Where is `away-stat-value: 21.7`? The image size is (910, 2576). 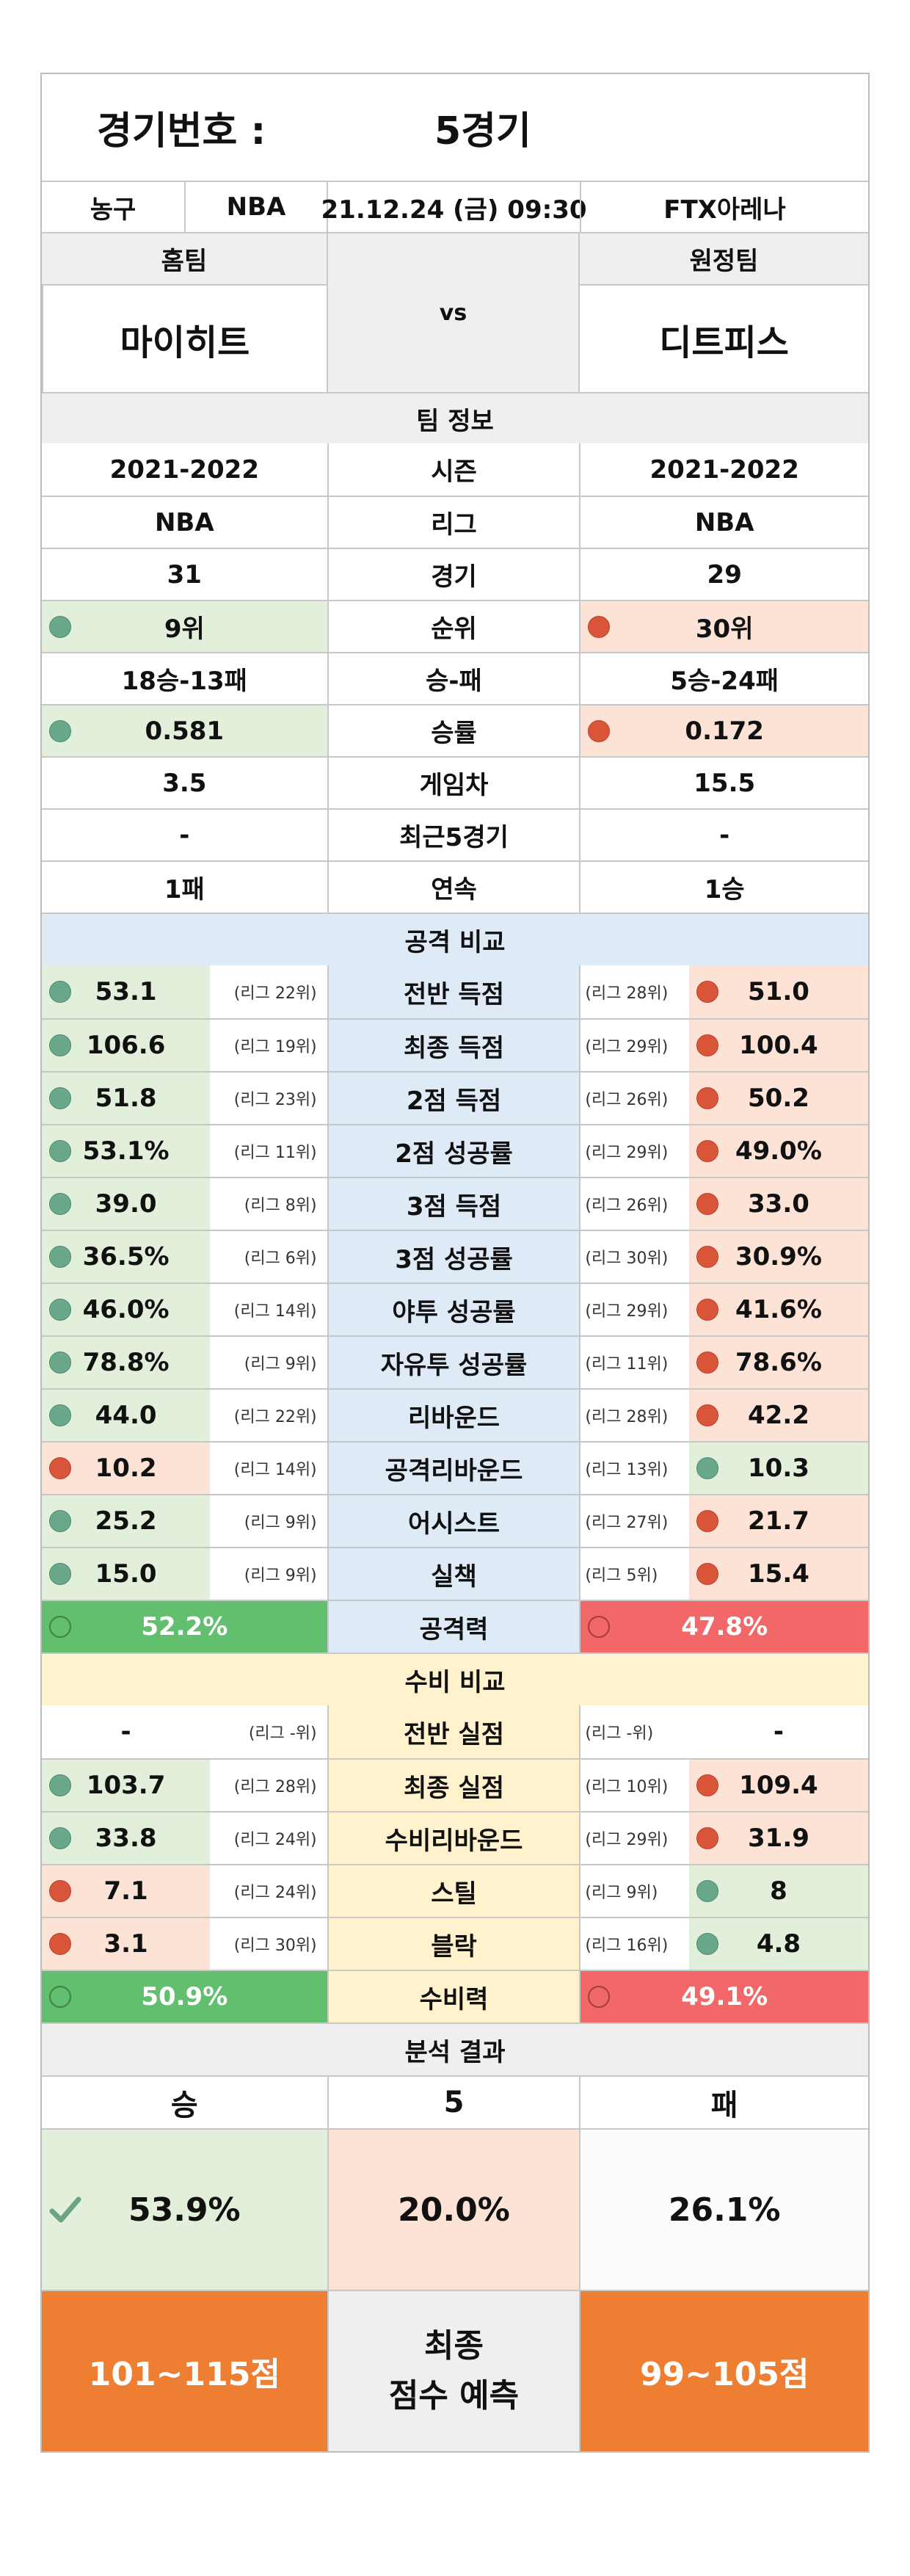
away-stat-value: 21.7 is located at coordinates (778, 1521).